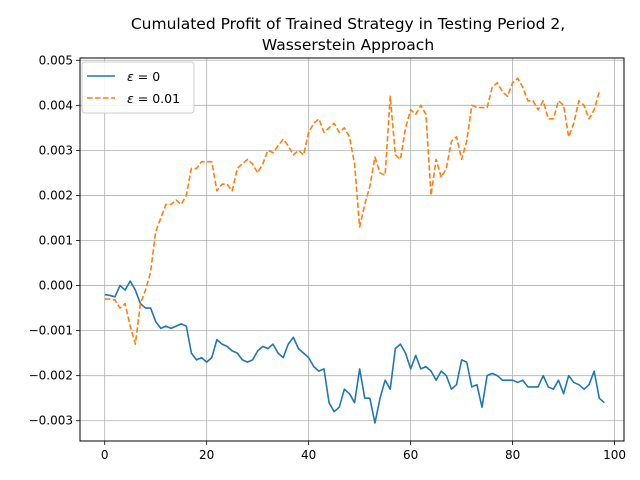 The width and height of the screenshot is (640, 480). I want to click on chart-title-line-2: Wasserstein Approach, so click(348, 45).